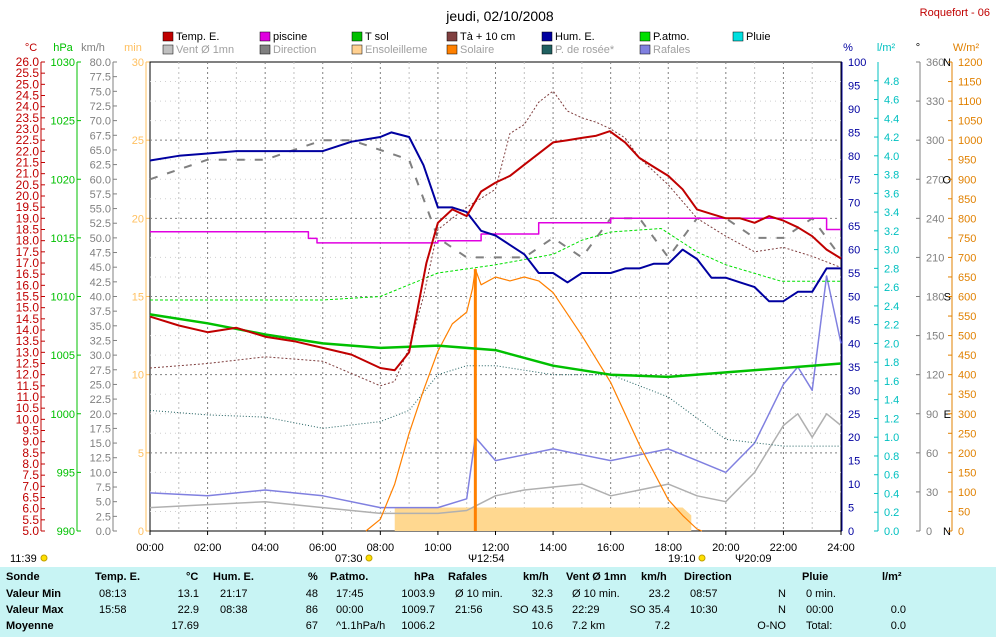 The width and height of the screenshot is (996, 637). Describe the element at coordinates (63, 239) in the screenshot. I see `axis-label-press: 1015` at that location.